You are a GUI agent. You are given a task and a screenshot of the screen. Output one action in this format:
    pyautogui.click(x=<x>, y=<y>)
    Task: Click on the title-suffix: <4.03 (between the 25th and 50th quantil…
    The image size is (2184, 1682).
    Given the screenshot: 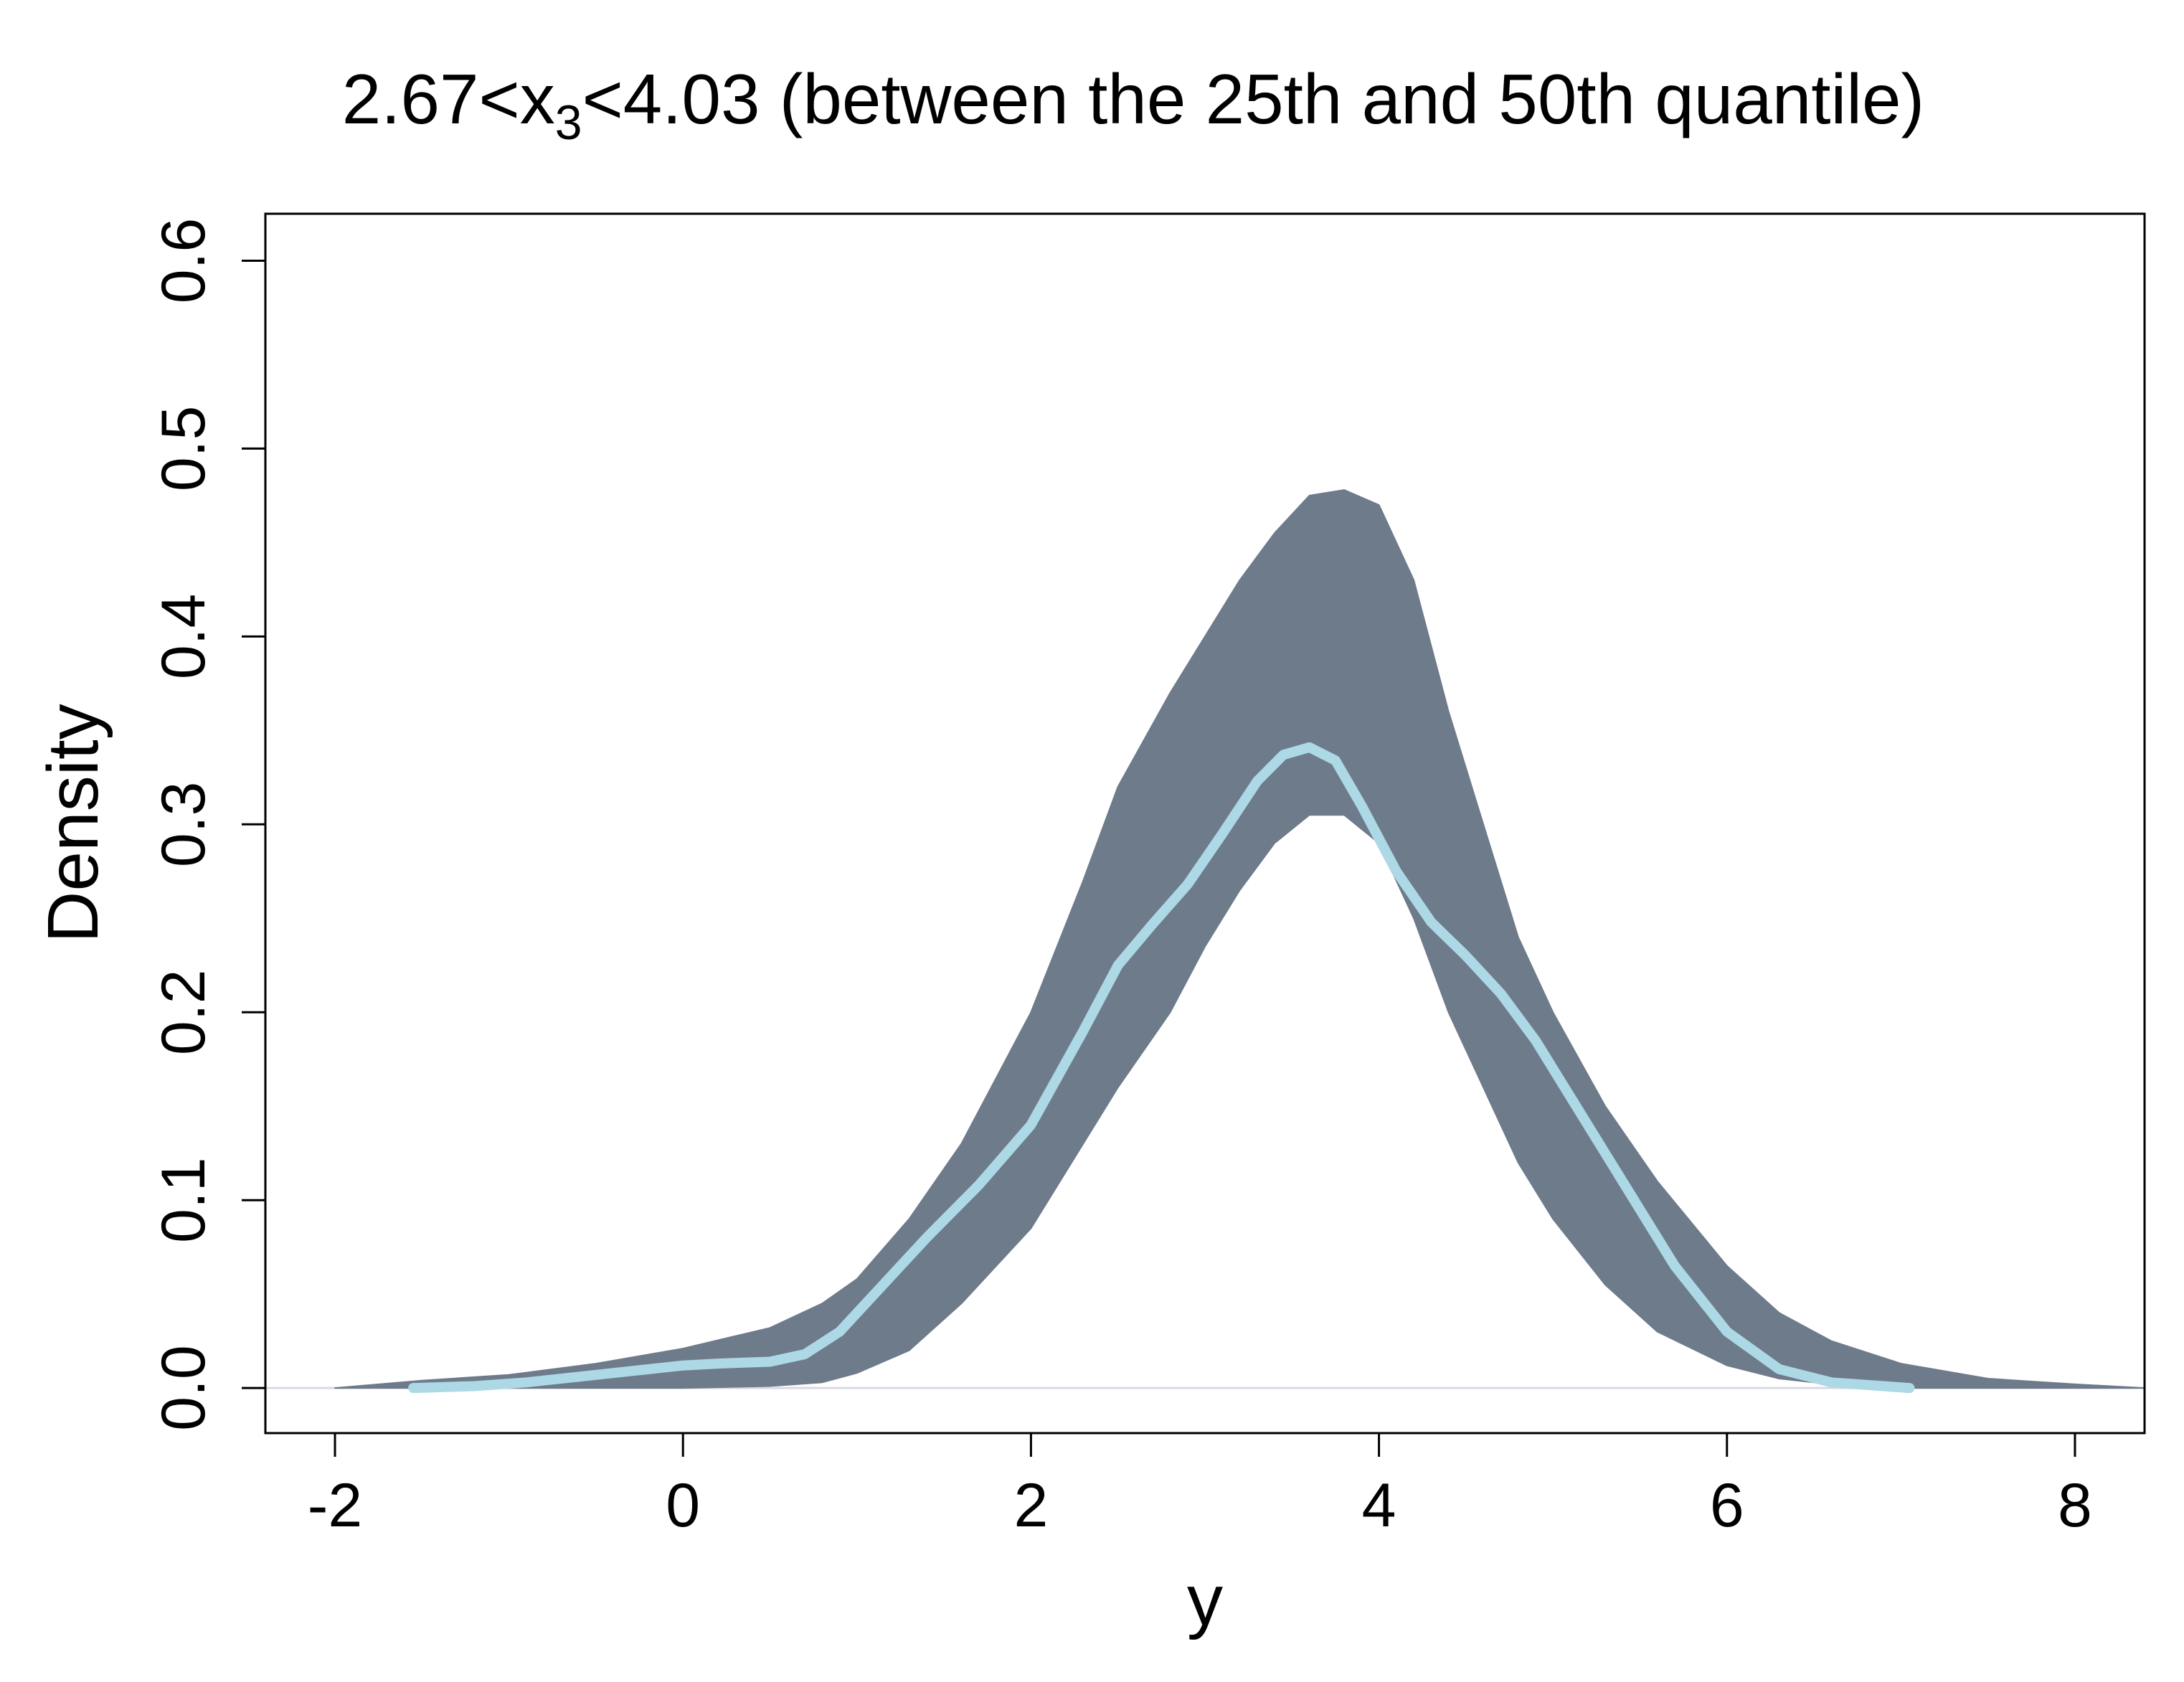 What is the action you would take?
    pyautogui.click(x=1253, y=99)
    